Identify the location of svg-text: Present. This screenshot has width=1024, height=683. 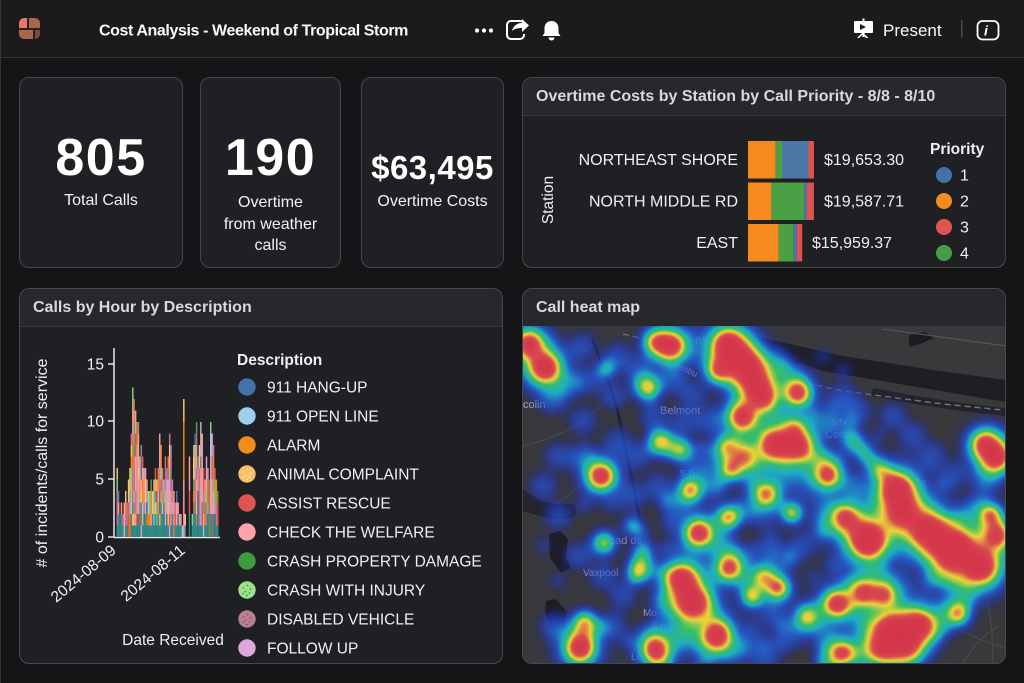
(912, 30).